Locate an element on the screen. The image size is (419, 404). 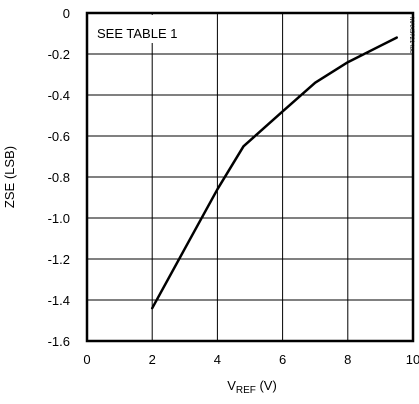
y-tick-labels: 0 -0.2 -0.4 -0.6 -0.8 -1.0 -1.2 -1.4 -1.6 is located at coordinates (59, 177).